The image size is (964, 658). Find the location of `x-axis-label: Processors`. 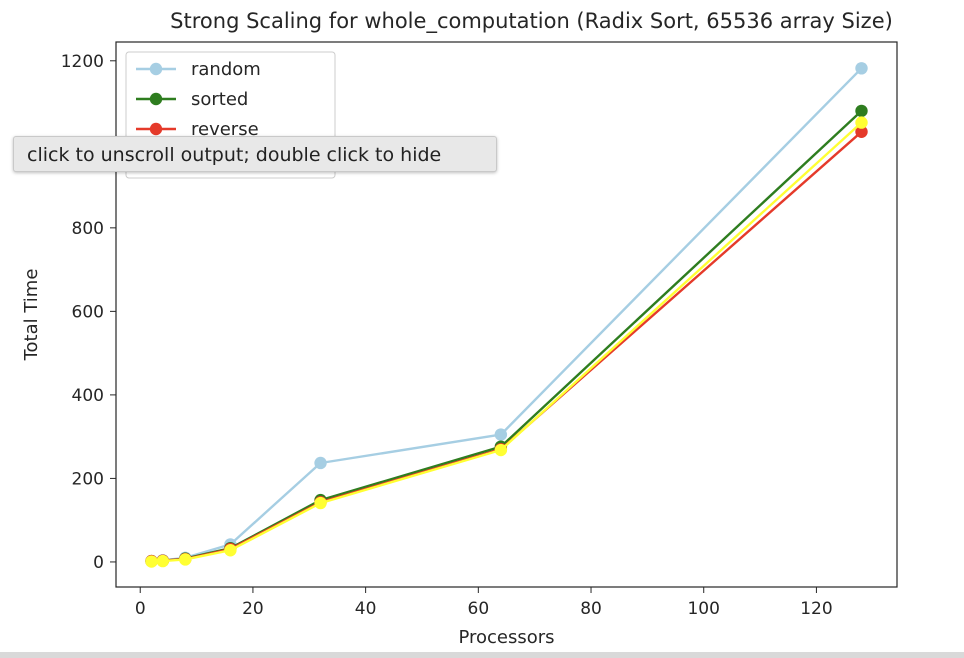

x-axis-label: Processors is located at coordinates (506, 637).